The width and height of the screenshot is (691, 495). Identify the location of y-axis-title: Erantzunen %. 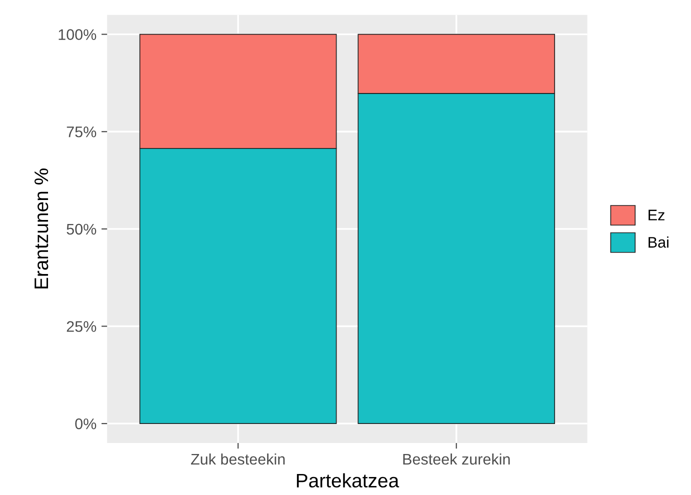
(41, 228).